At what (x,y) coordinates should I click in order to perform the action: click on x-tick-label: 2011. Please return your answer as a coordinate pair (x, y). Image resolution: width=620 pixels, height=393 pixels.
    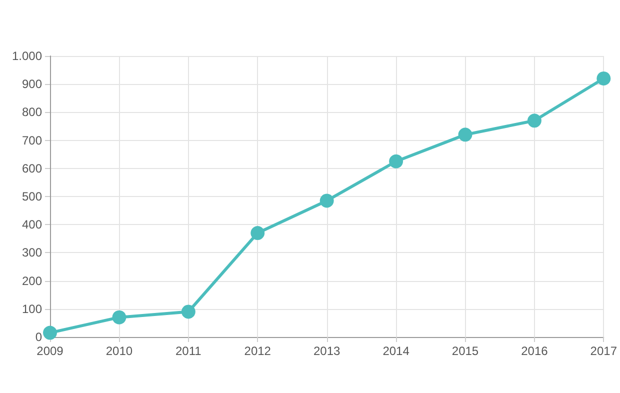
    Looking at the image, I should click on (189, 351).